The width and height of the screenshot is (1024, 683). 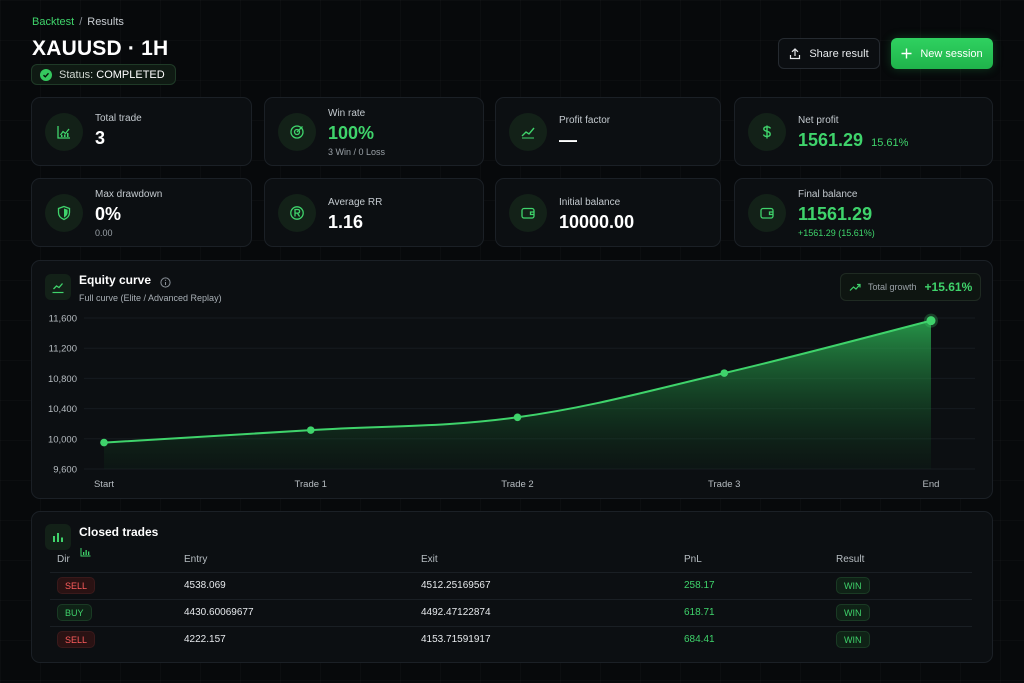 What do you see at coordinates (906, 53) in the screenshot?
I see `plus-icon` at bounding box center [906, 53].